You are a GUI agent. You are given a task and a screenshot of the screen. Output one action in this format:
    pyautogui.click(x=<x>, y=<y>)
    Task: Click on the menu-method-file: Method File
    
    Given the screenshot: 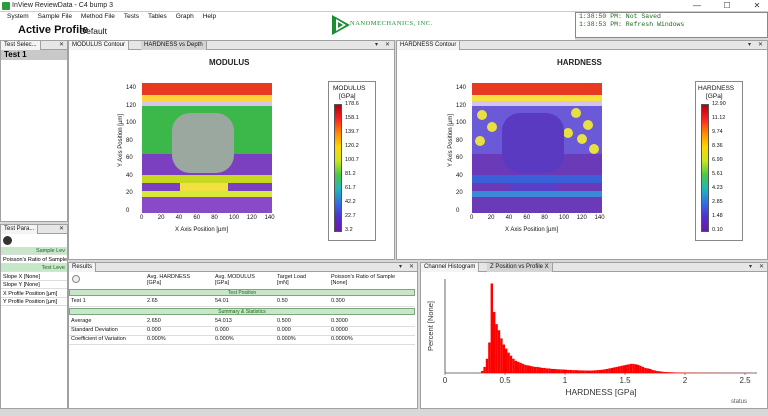 What is the action you would take?
    pyautogui.click(x=97, y=16)
    